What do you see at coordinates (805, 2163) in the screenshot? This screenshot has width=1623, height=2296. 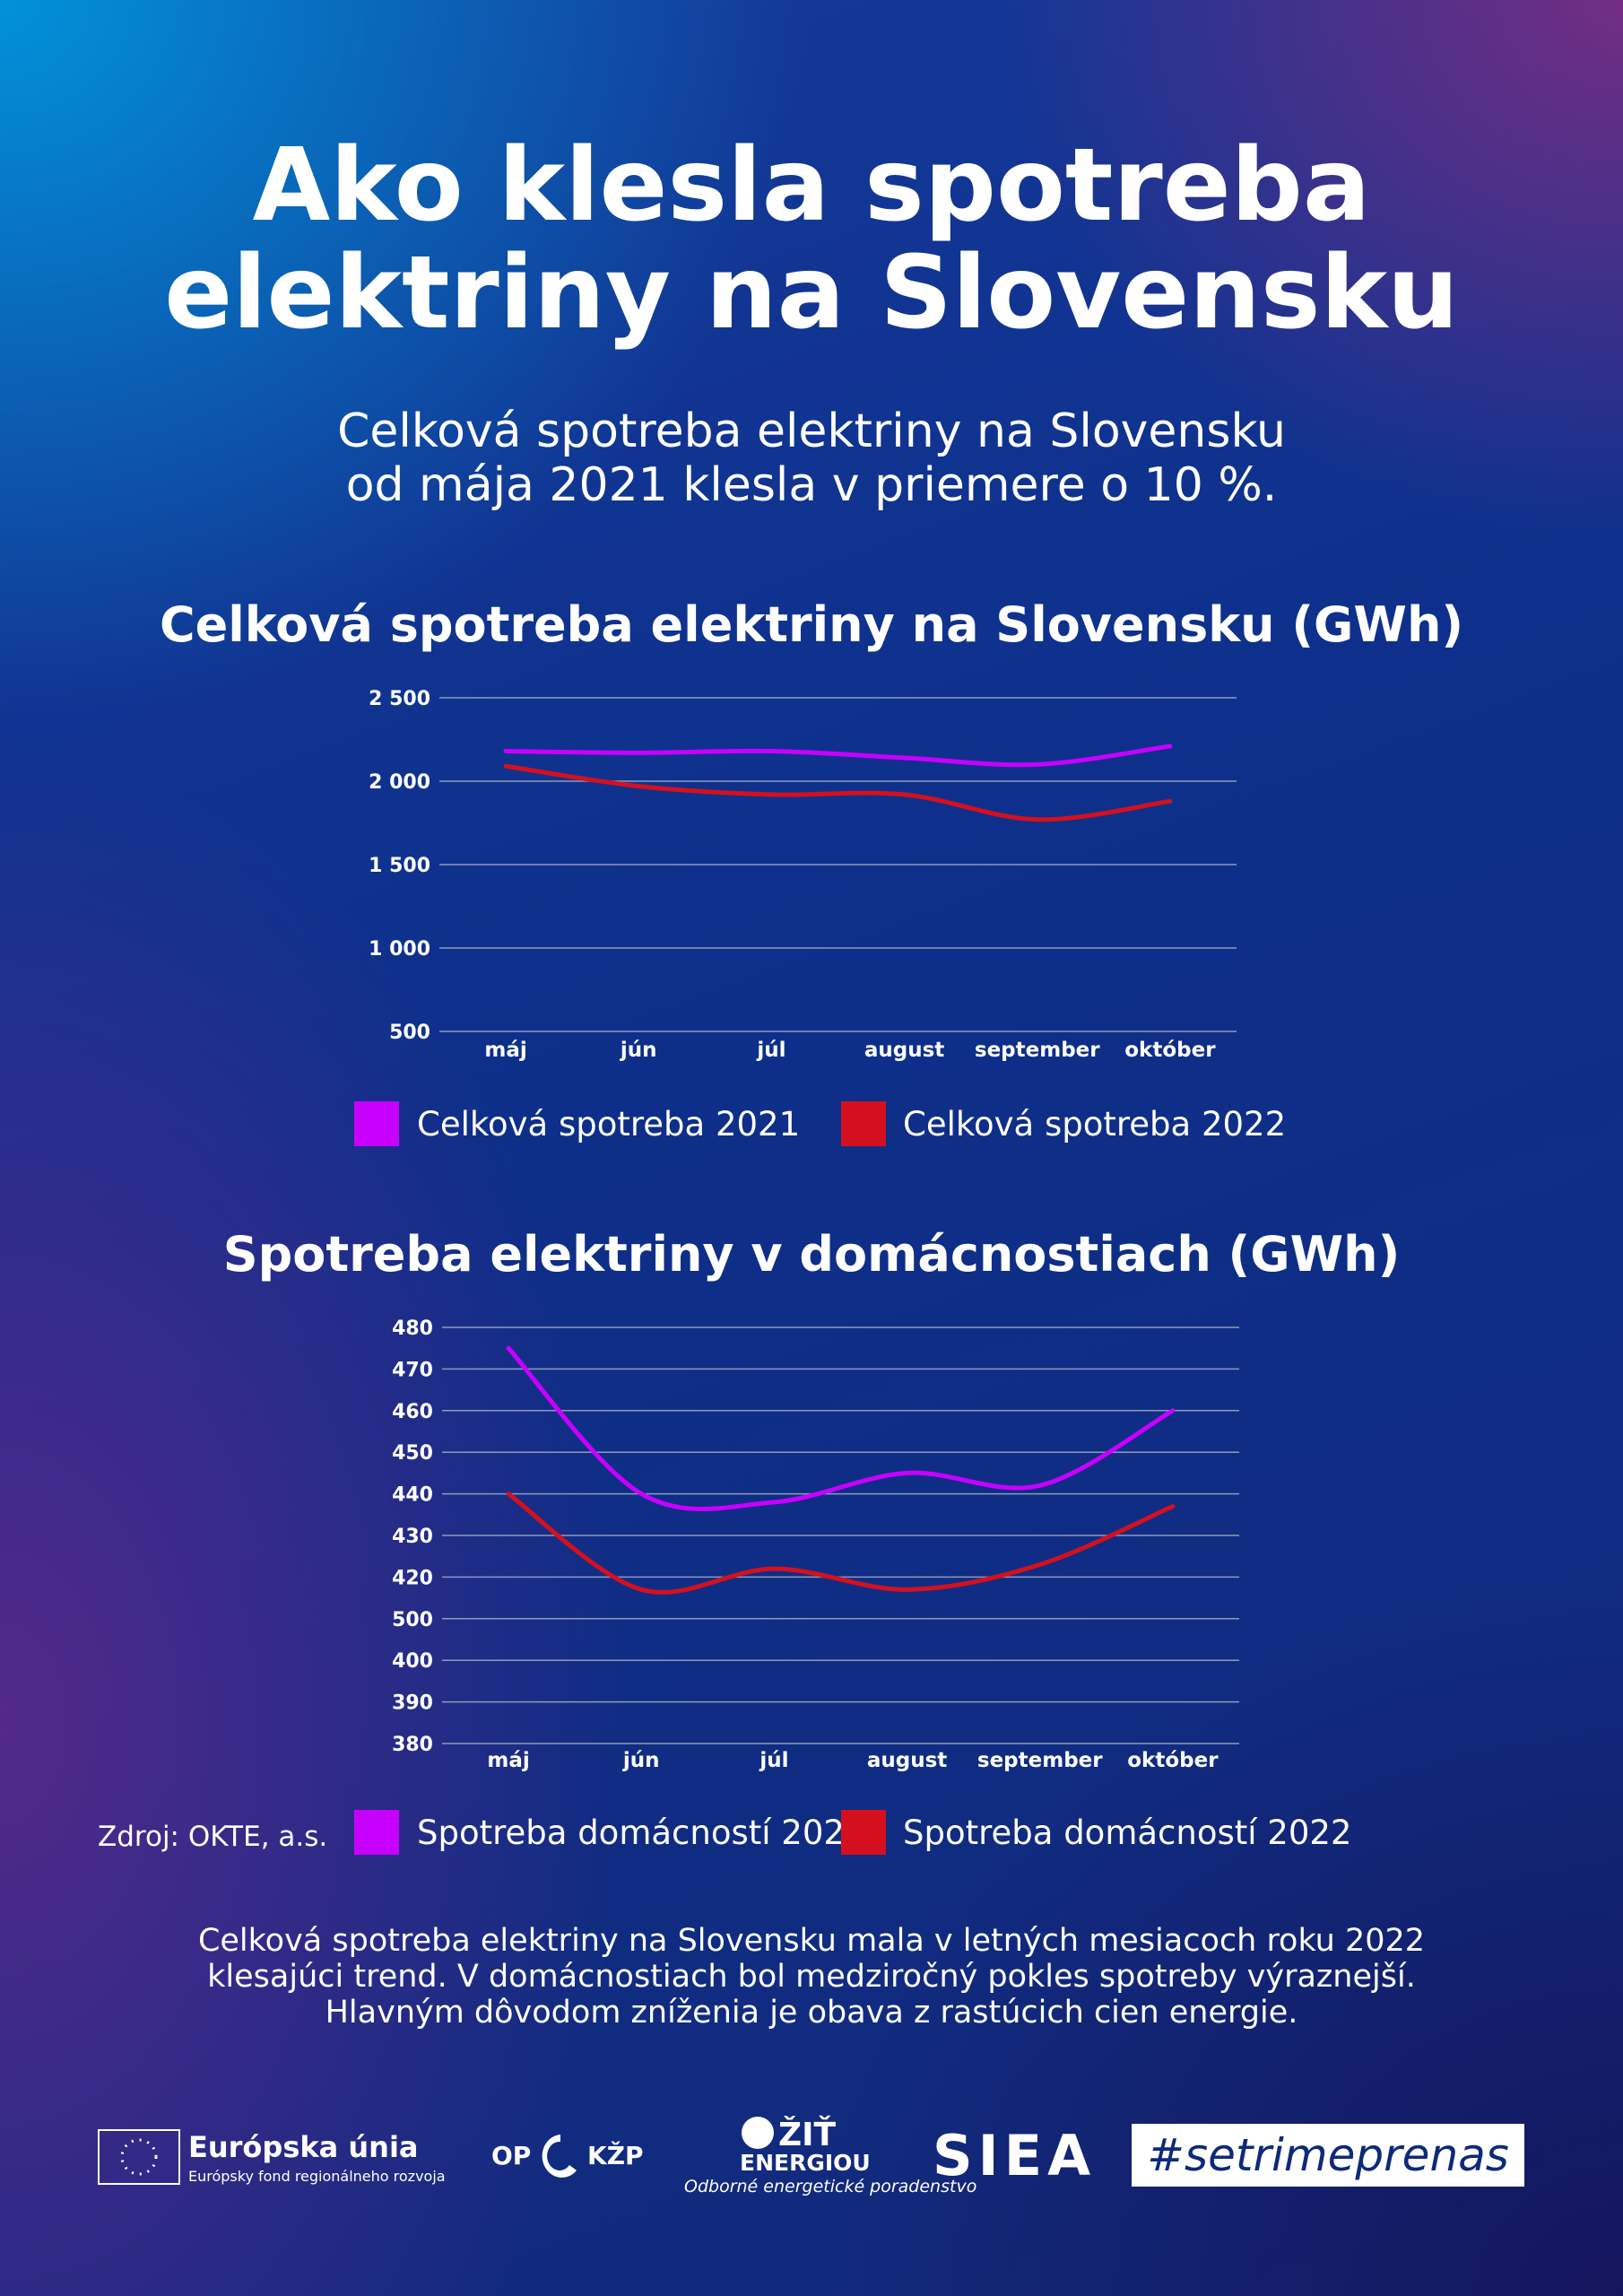 I see `logo-text: ENERGIOU` at bounding box center [805, 2163].